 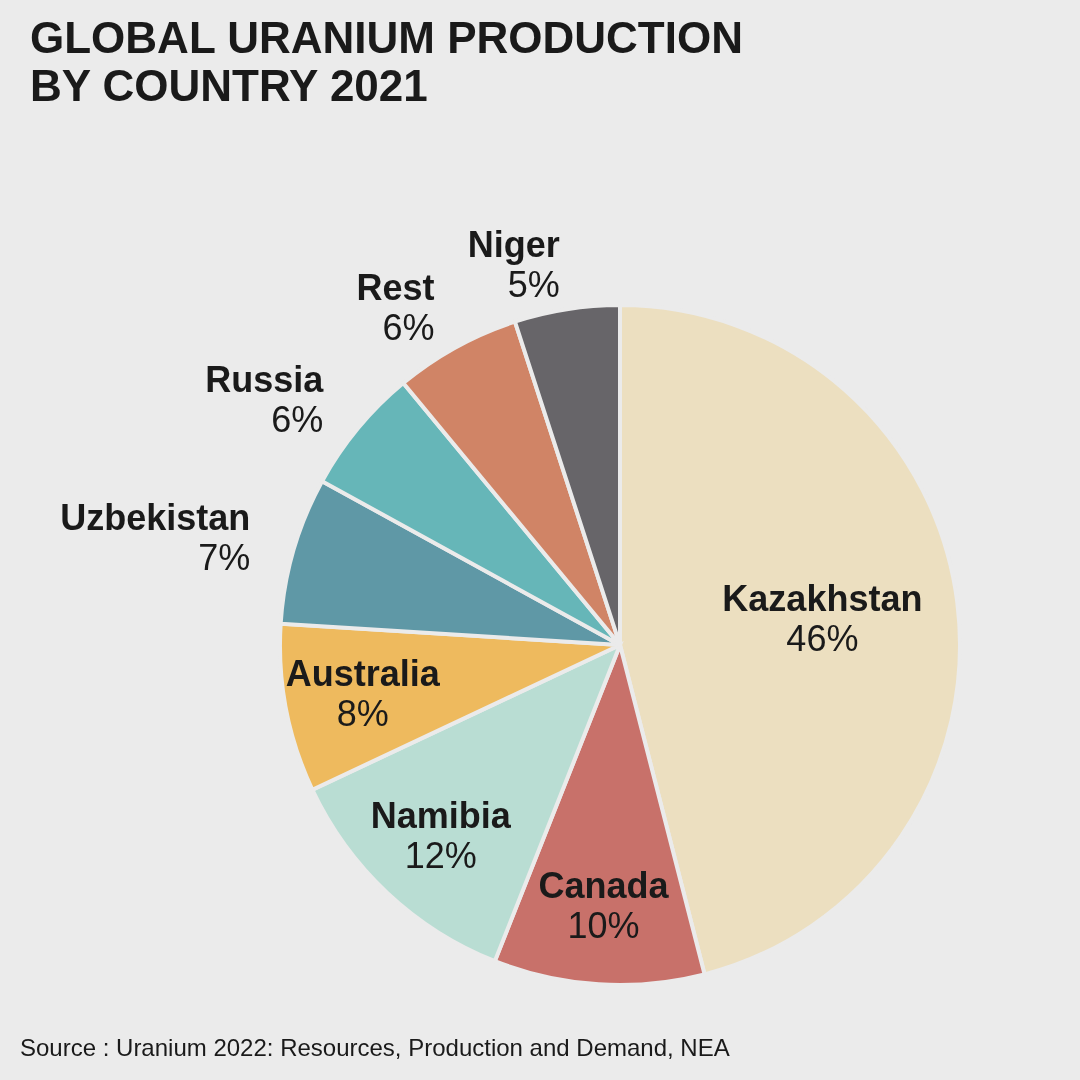 What do you see at coordinates (375, 1048) in the screenshot?
I see `source-note: Source : Uranium 2022: Resources, Production and Demand, NEA` at bounding box center [375, 1048].